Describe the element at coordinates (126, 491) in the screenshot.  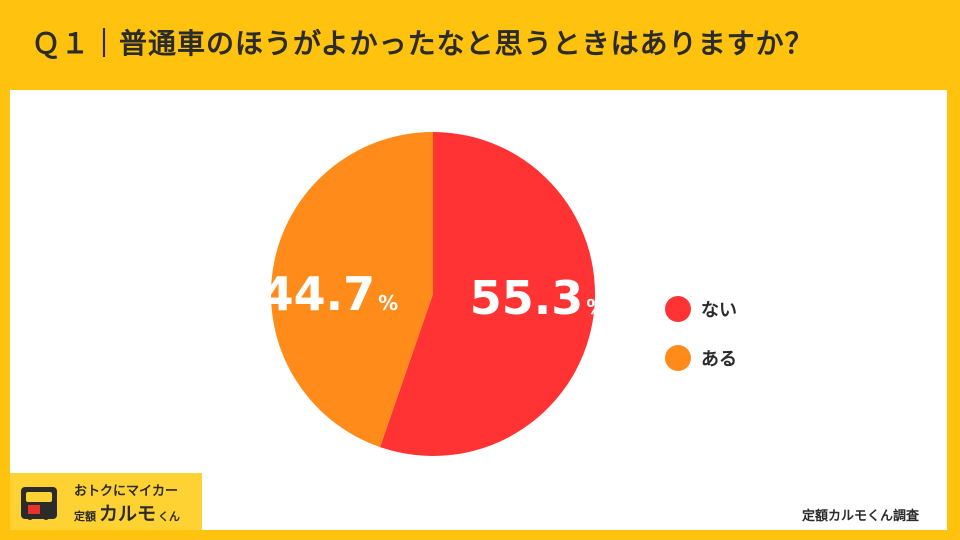
I see `logo-tagline: おトクにマイカー` at that location.